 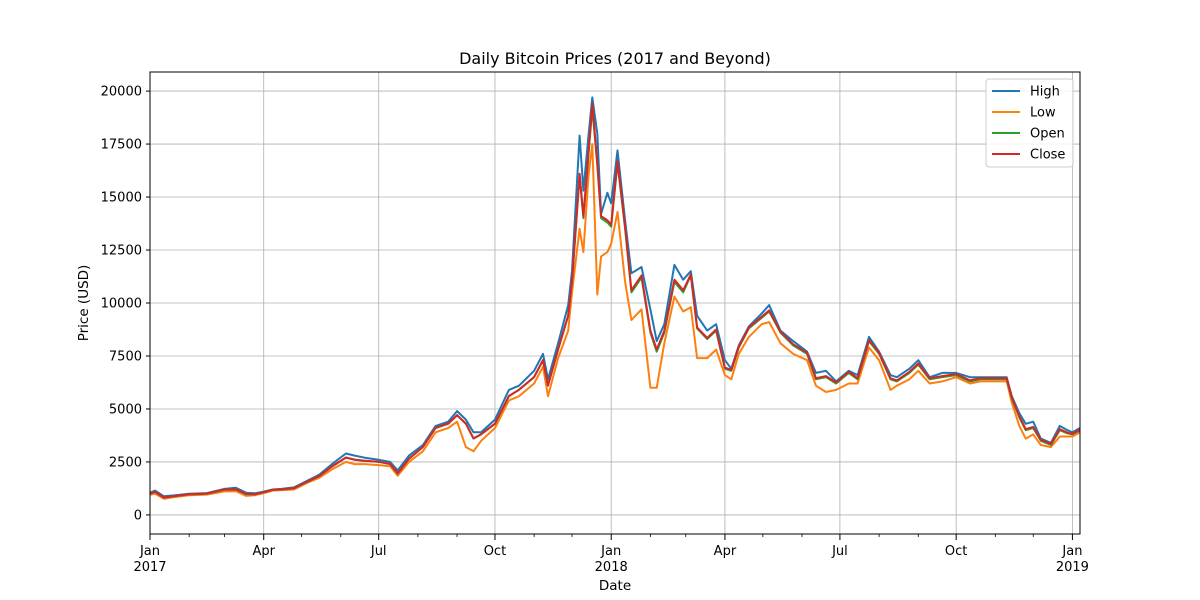 I want to click on legend-box, so click(x=1029, y=123).